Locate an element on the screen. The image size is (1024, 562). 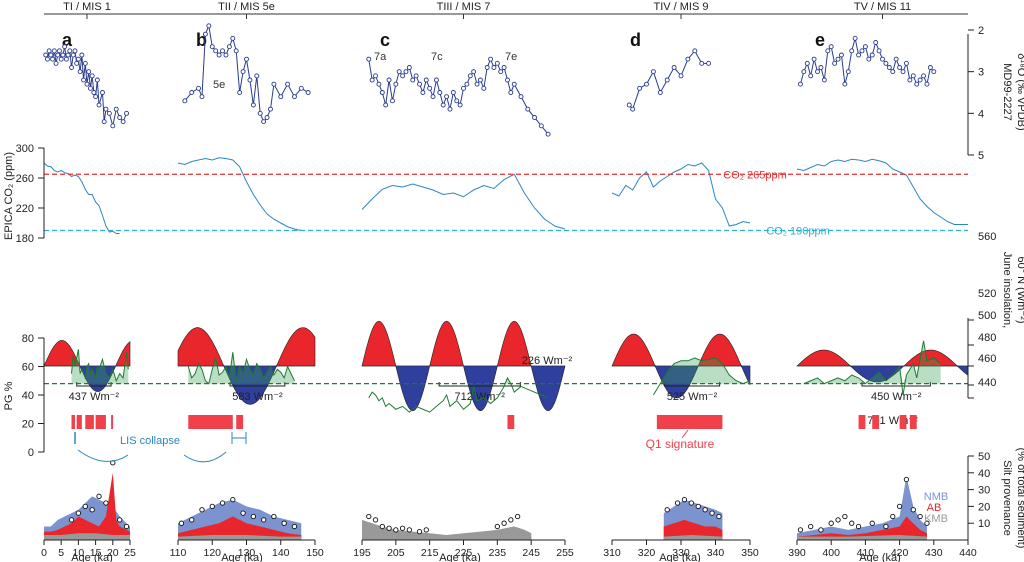
panel-letter-d: d is located at coordinates (635, 40).